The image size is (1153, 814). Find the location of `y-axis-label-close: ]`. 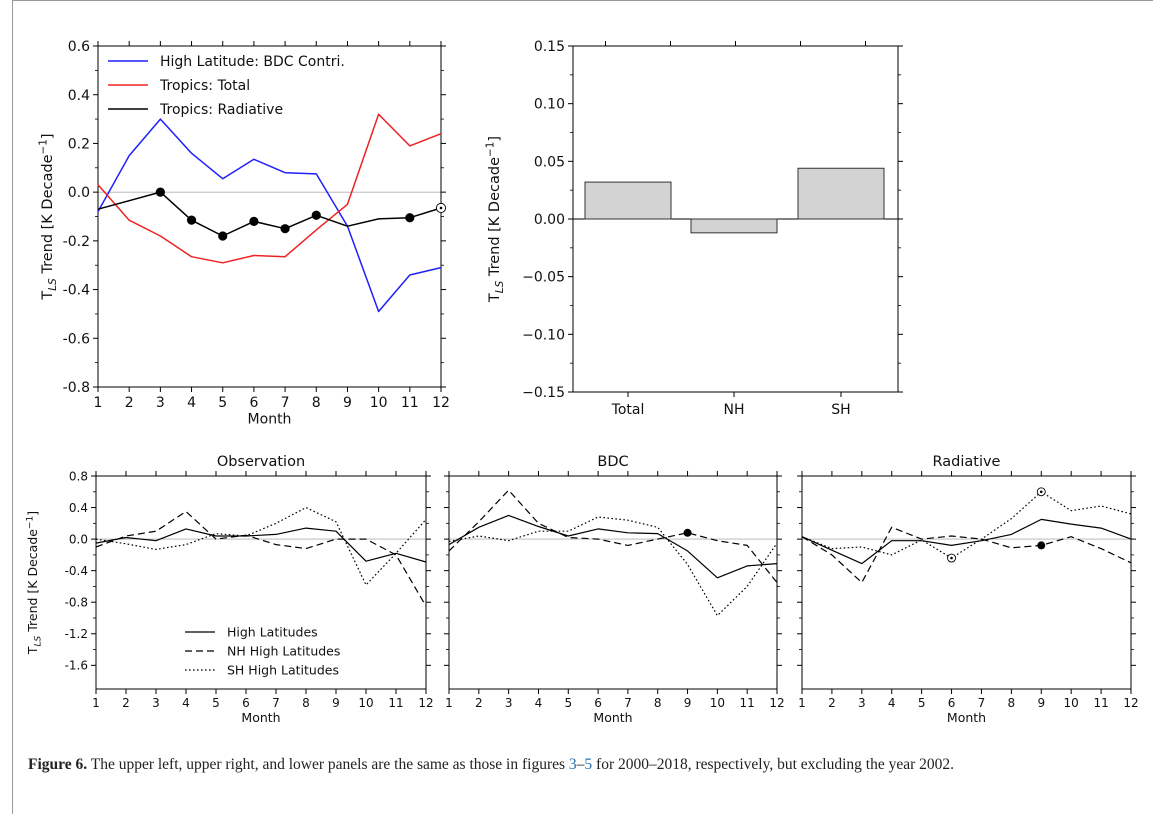

y-axis-label-close: ] is located at coordinates (495, 139).